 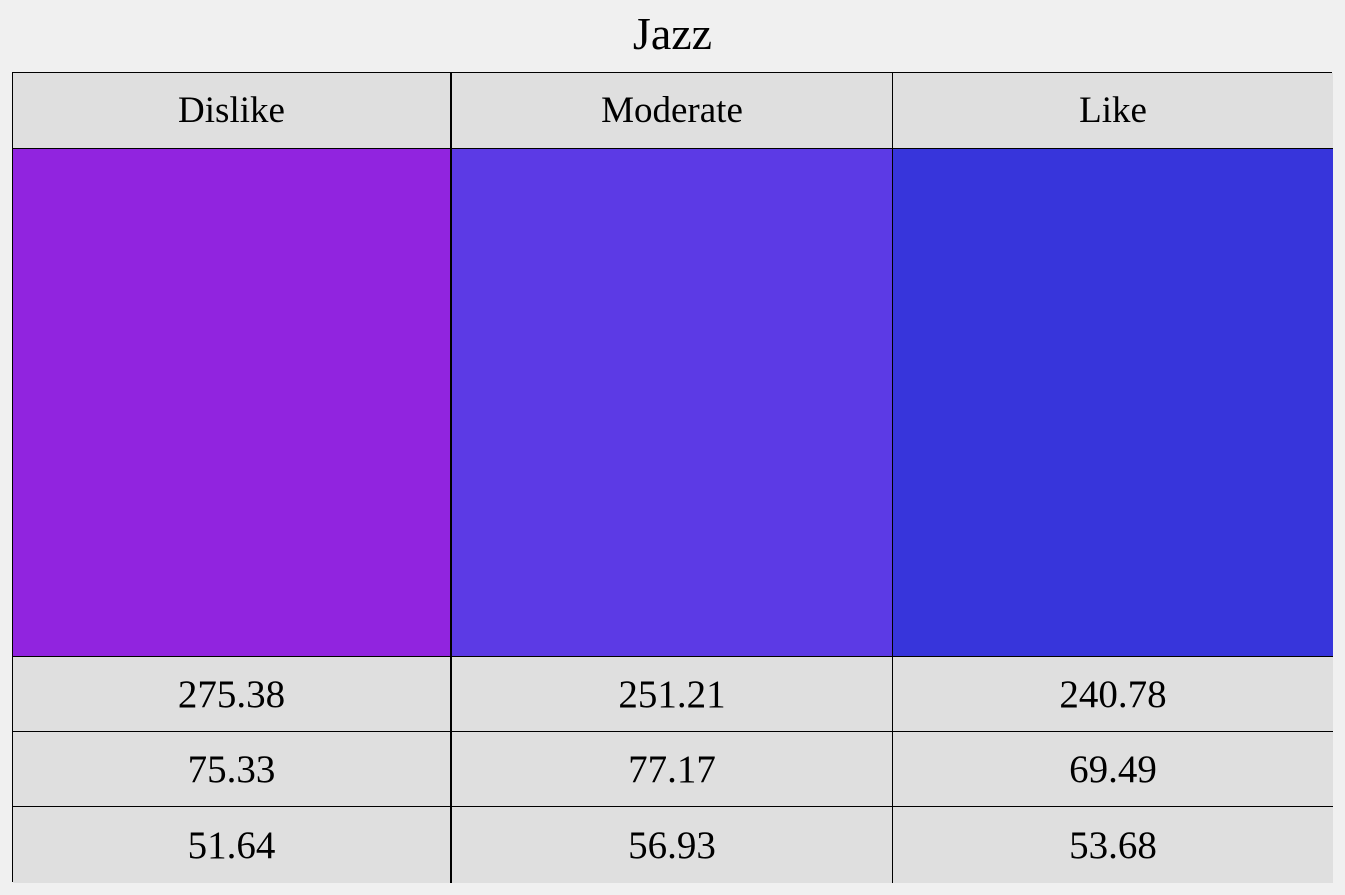 What do you see at coordinates (1113, 694) in the screenshot?
I see `value-cell: 240.78` at bounding box center [1113, 694].